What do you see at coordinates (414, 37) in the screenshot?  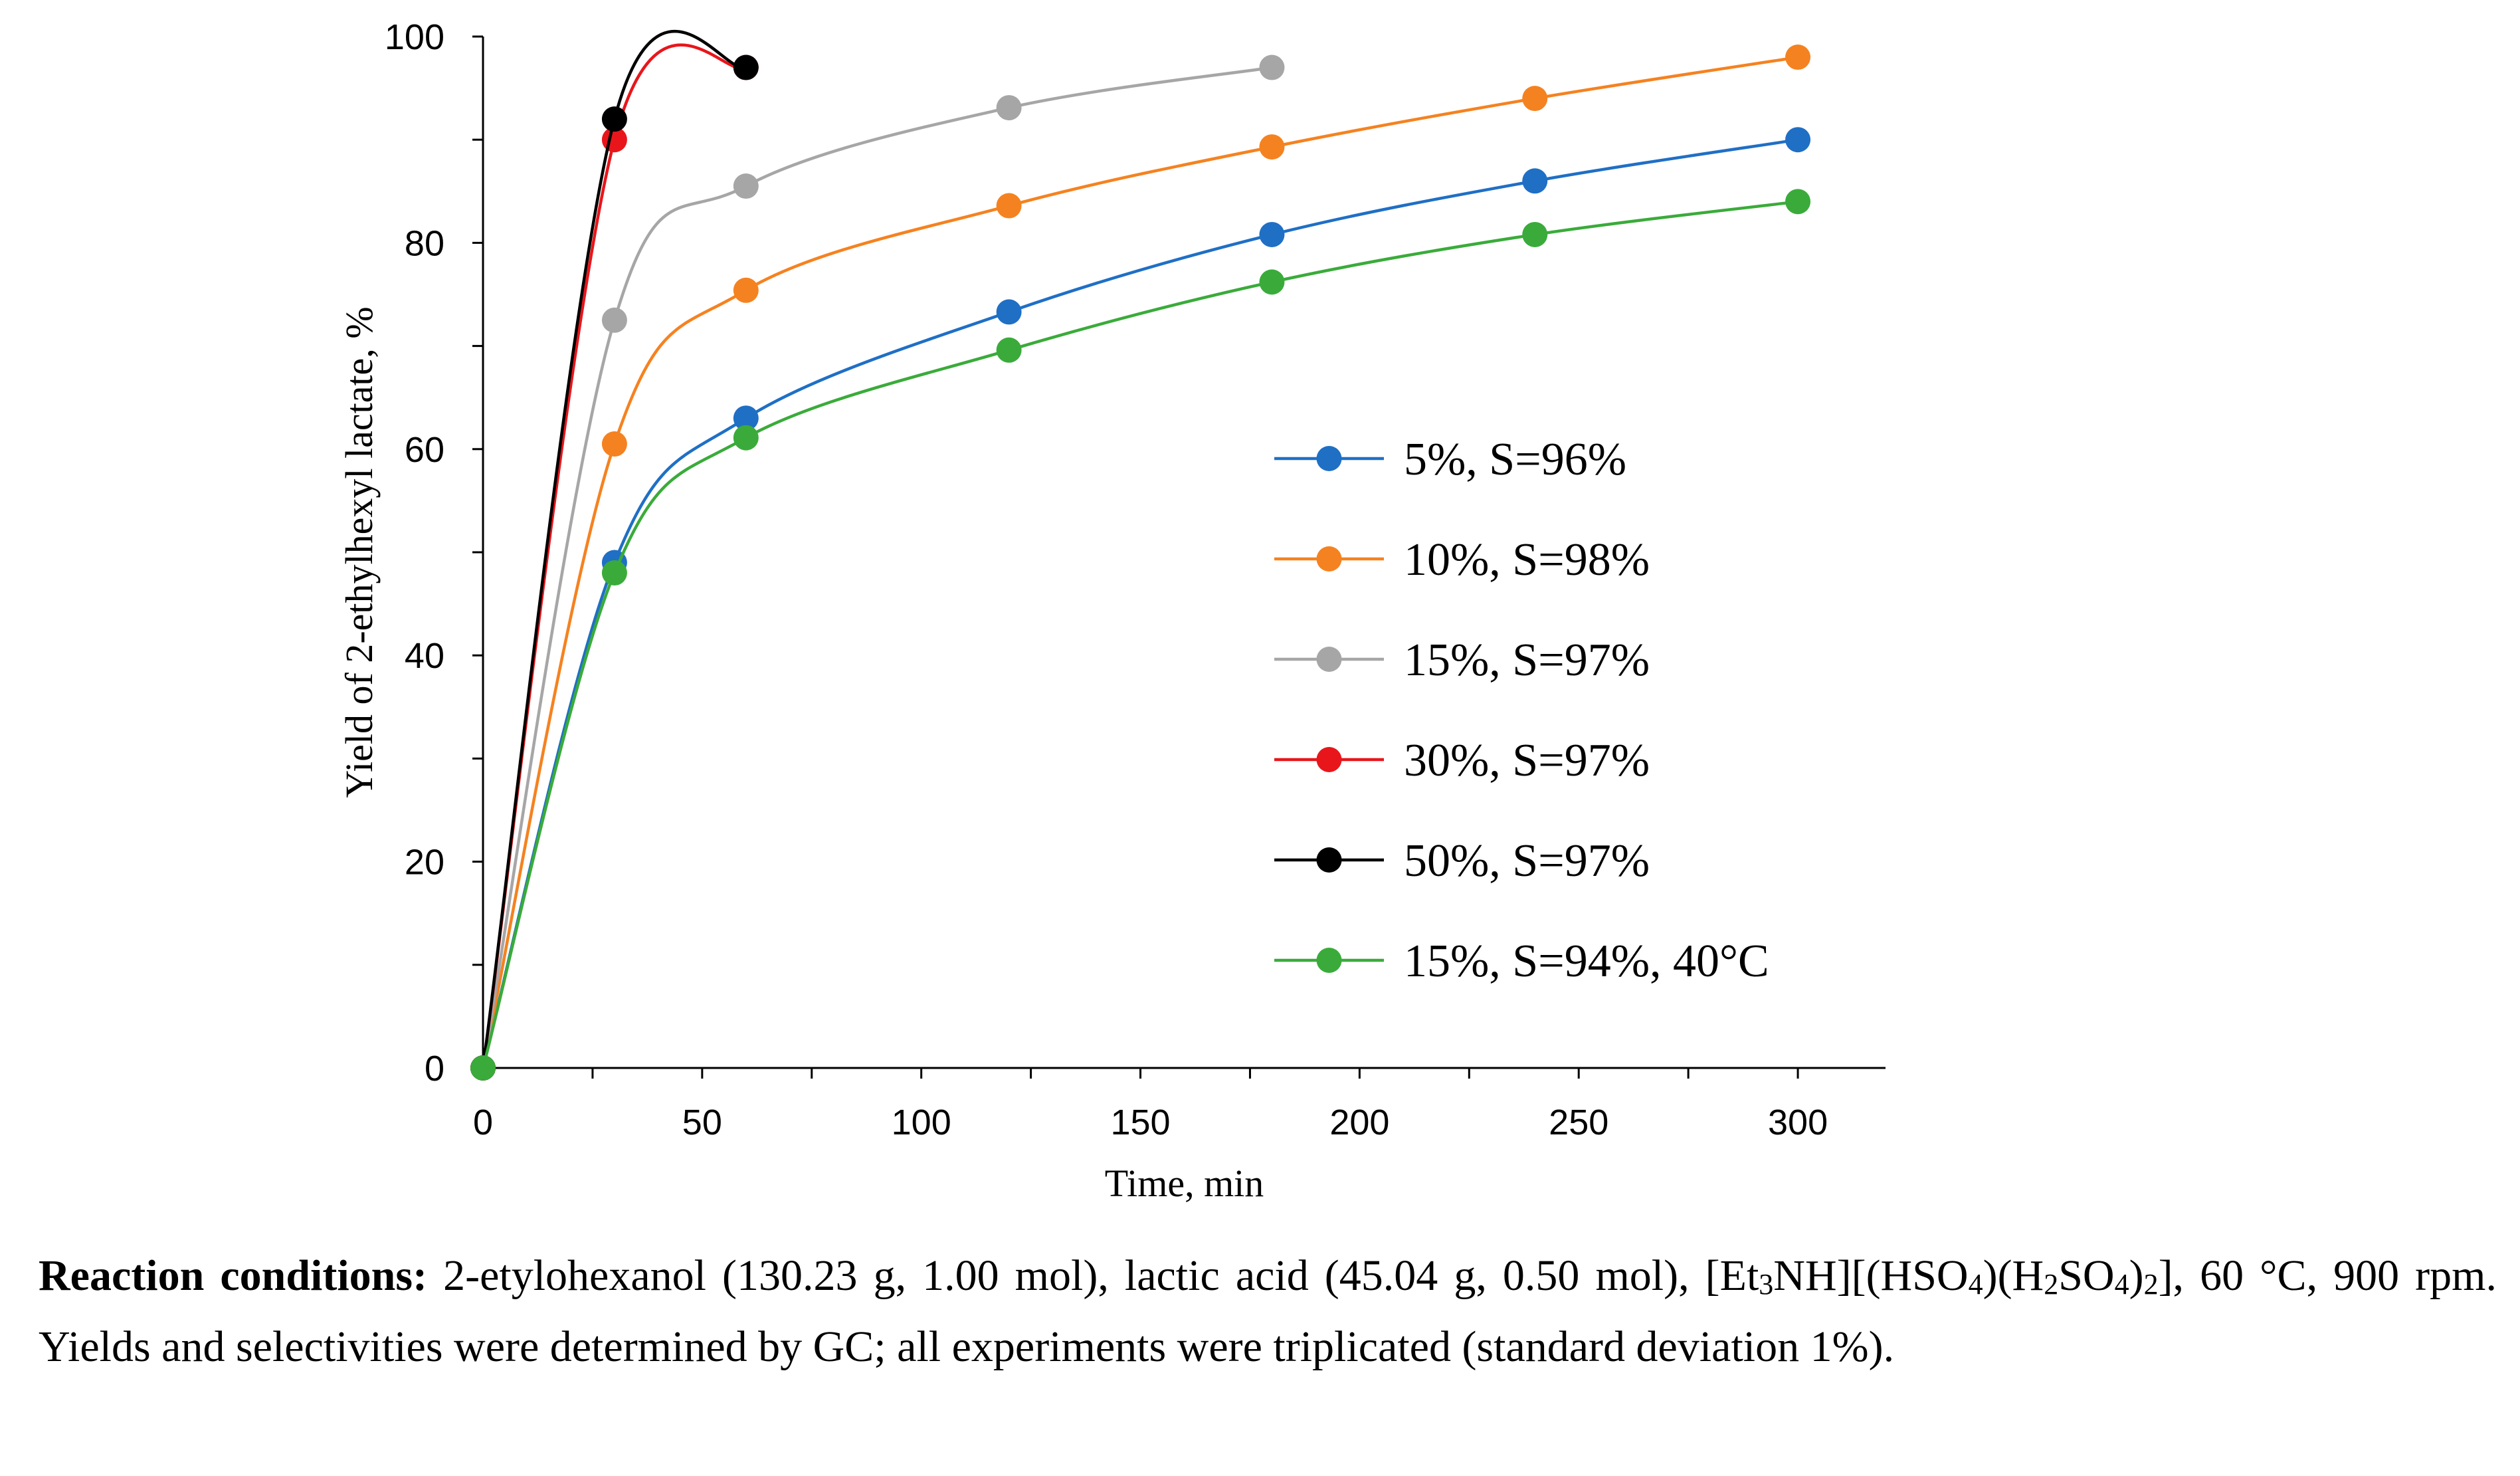 I see `y-tick-label: 100` at bounding box center [414, 37].